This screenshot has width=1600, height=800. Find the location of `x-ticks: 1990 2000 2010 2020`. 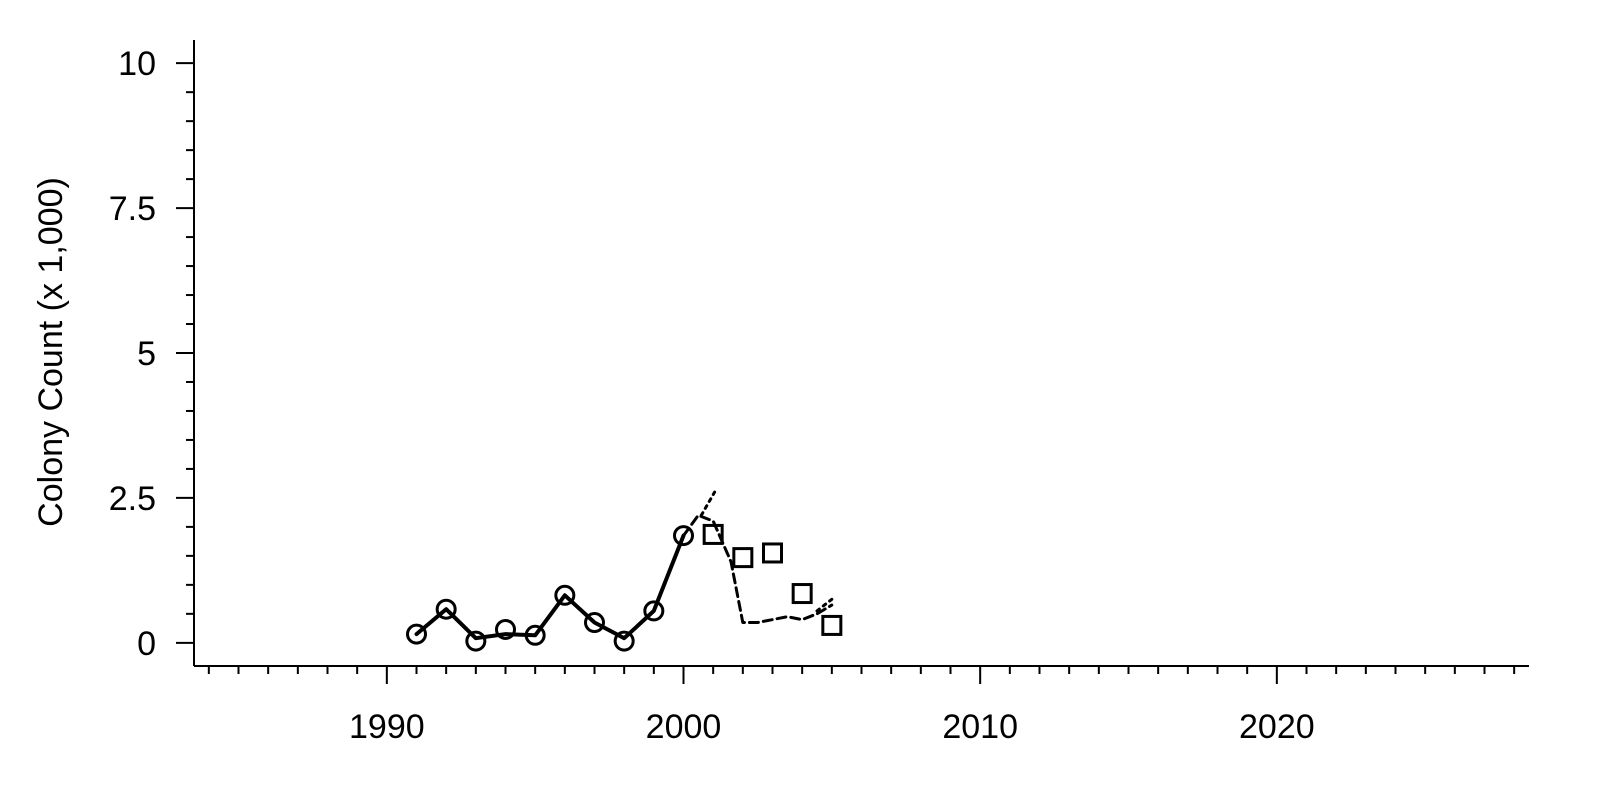

x-ticks: 1990 2000 2010 2020 is located at coordinates (861, 706).